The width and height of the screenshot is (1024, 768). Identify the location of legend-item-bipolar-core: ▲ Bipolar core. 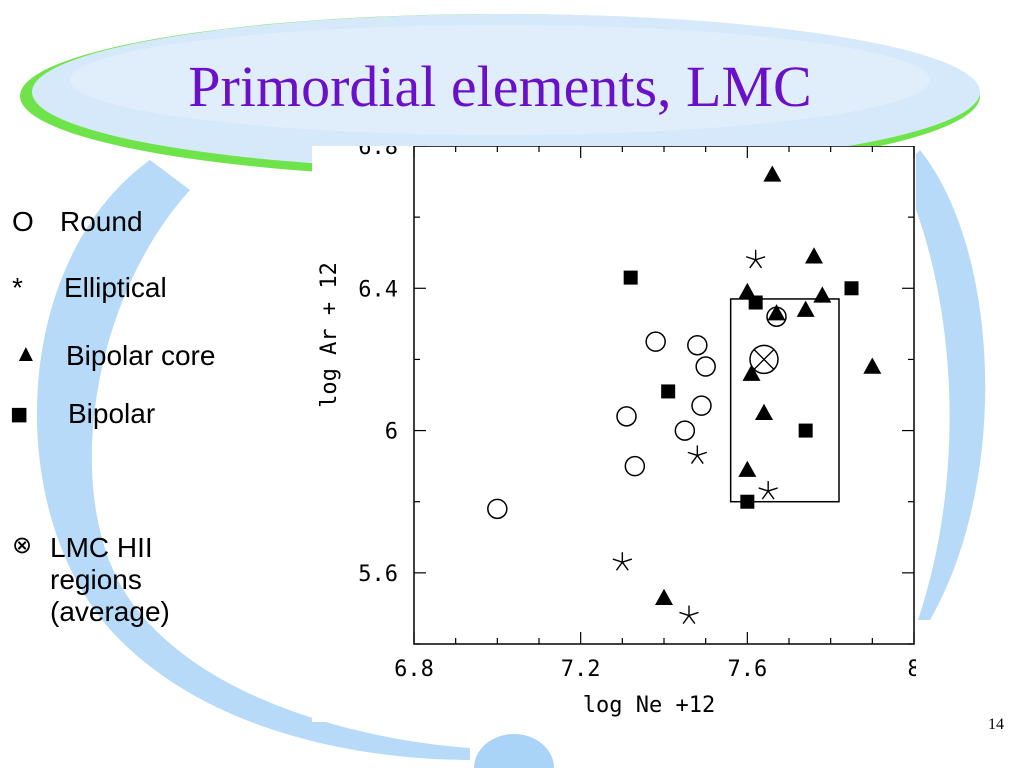
(114, 356).